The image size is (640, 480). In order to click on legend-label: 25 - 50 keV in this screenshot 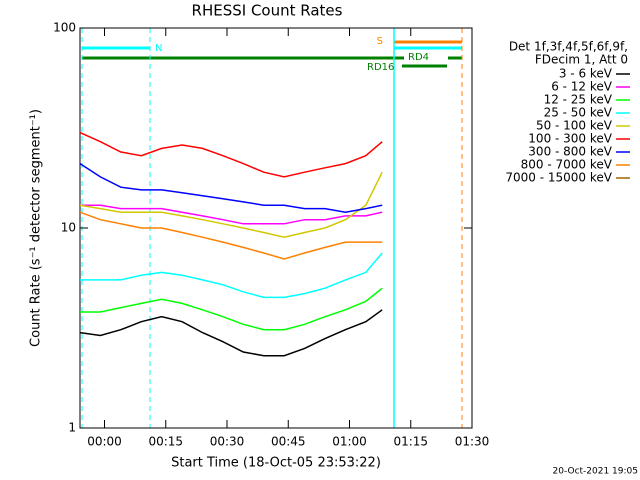, I will do `click(578, 113)`.